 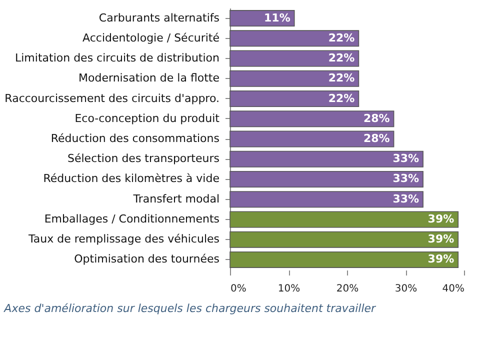 I want to click on y-tick-label: Modernisation de la flotte, so click(x=149, y=78).